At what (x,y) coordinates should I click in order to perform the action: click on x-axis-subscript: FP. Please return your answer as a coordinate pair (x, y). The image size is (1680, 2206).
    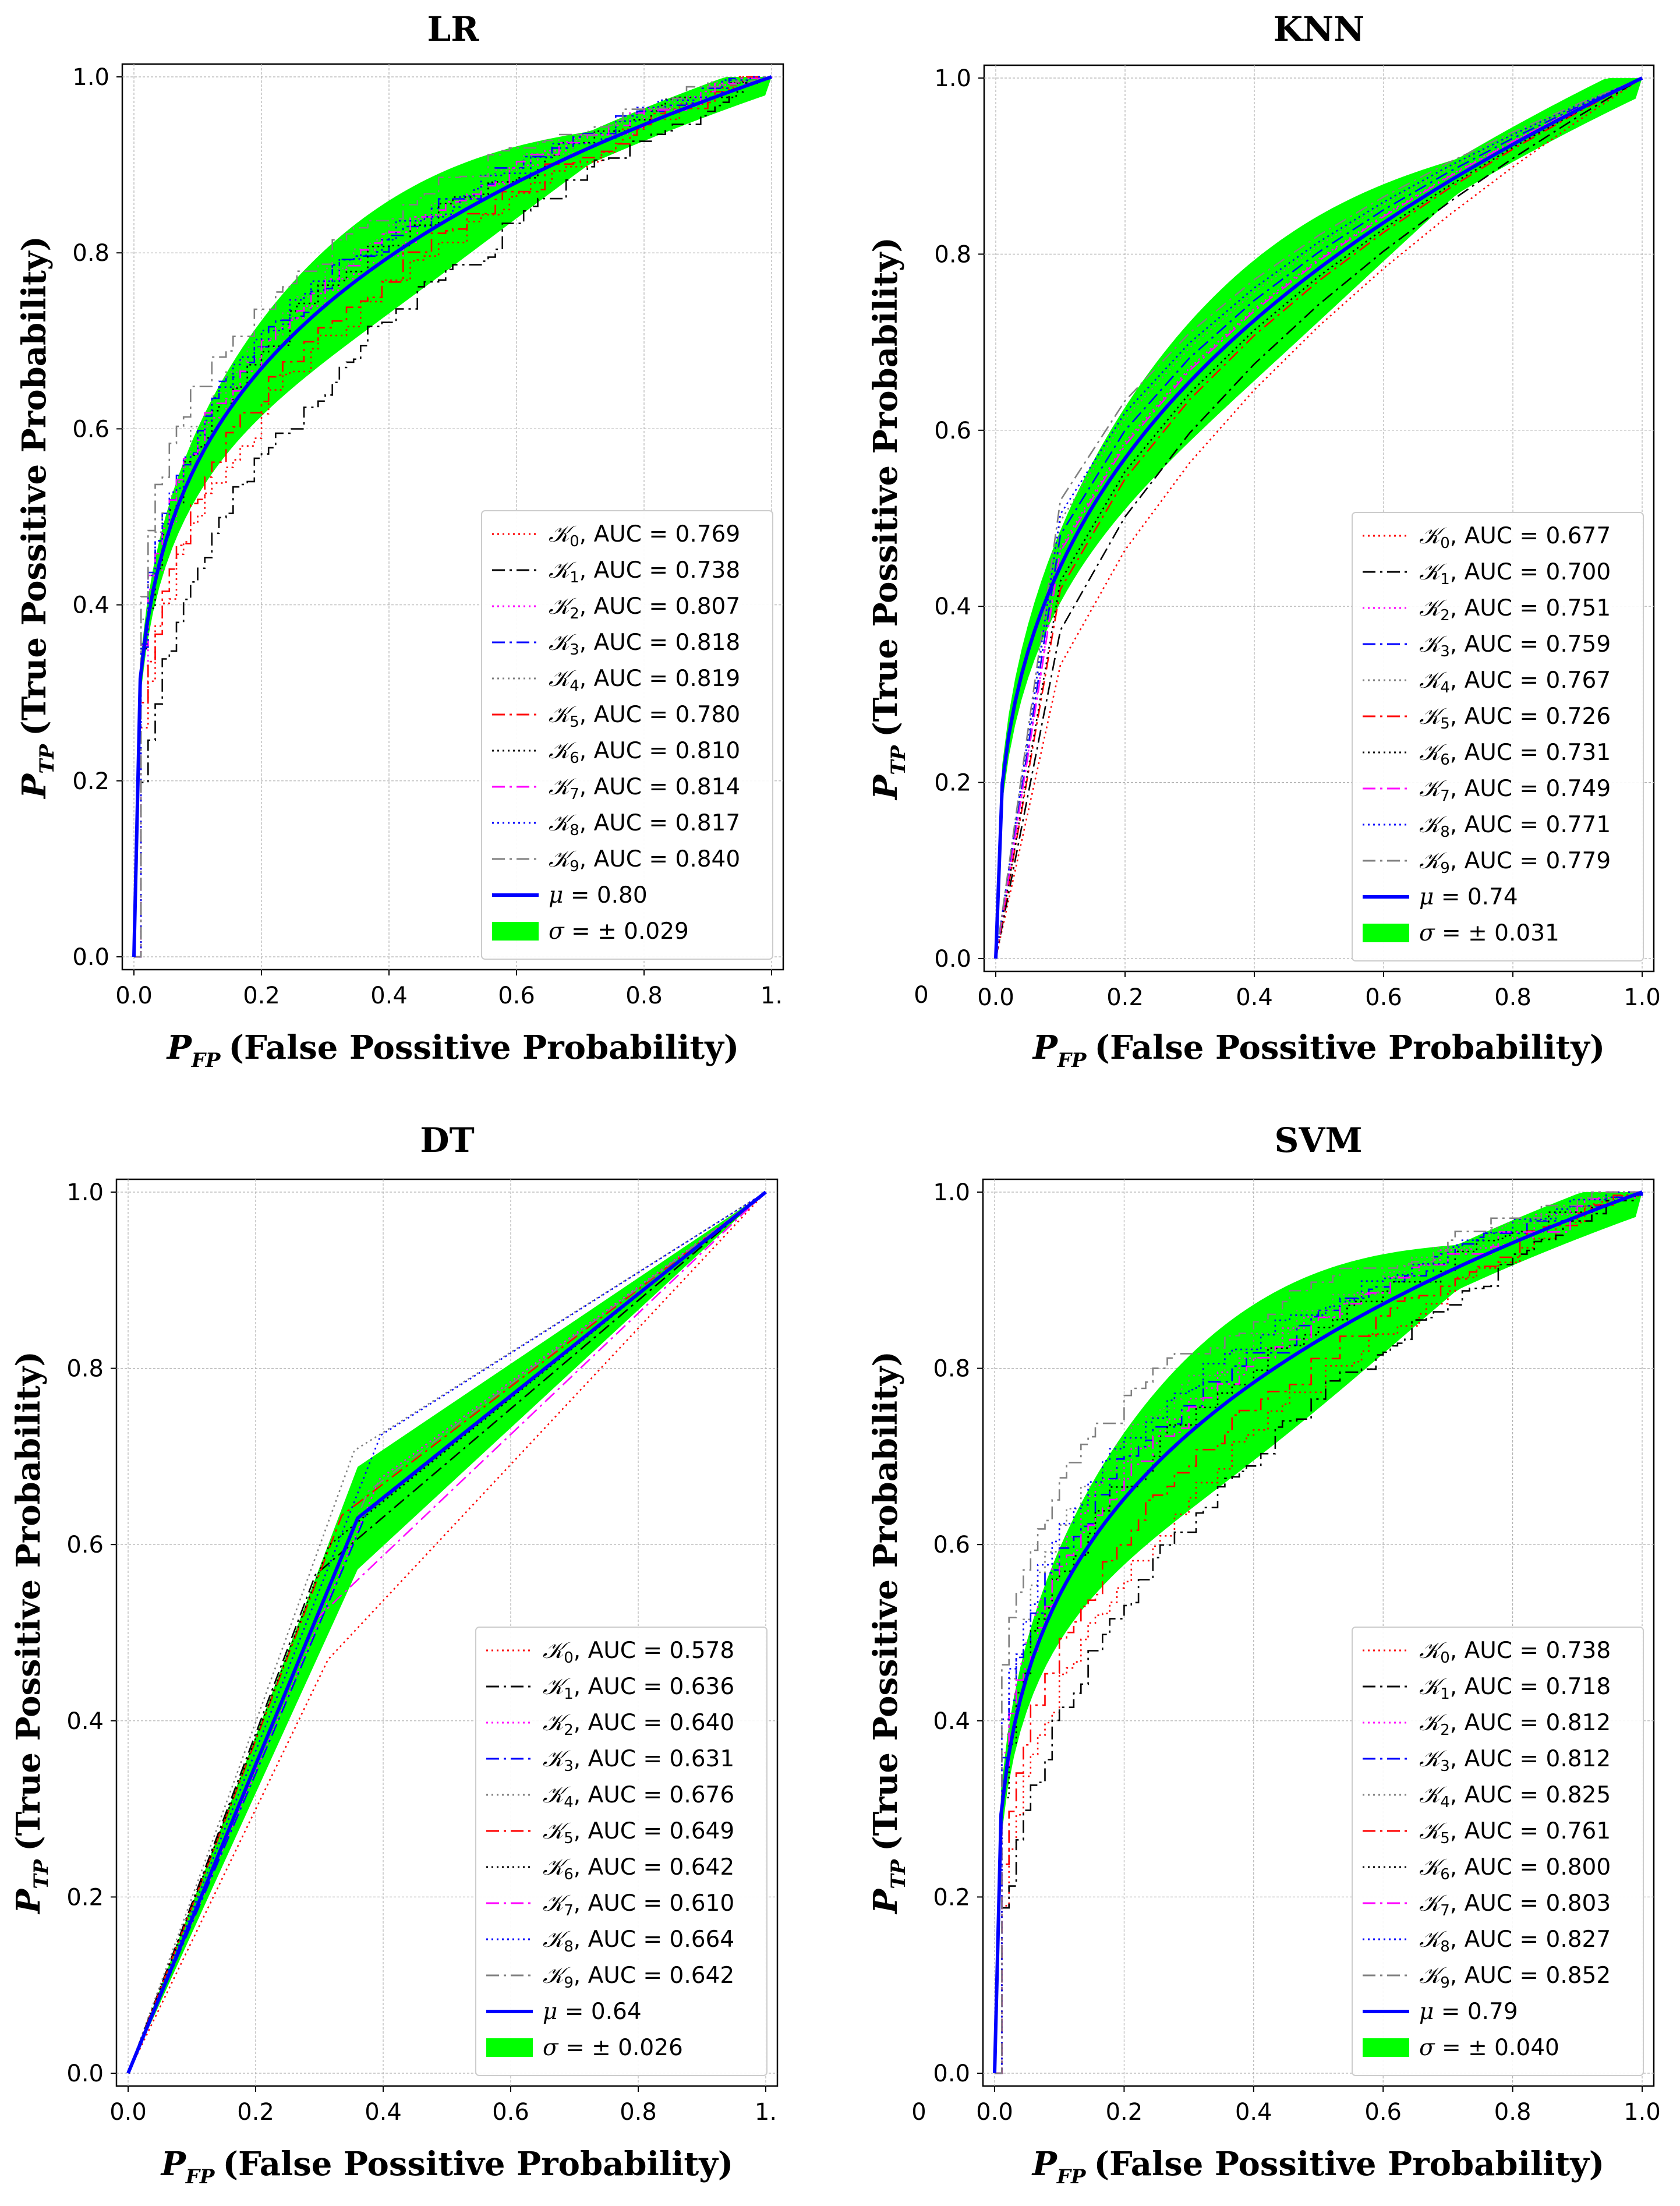
    Looking at the image, I should click on (200, 2177).